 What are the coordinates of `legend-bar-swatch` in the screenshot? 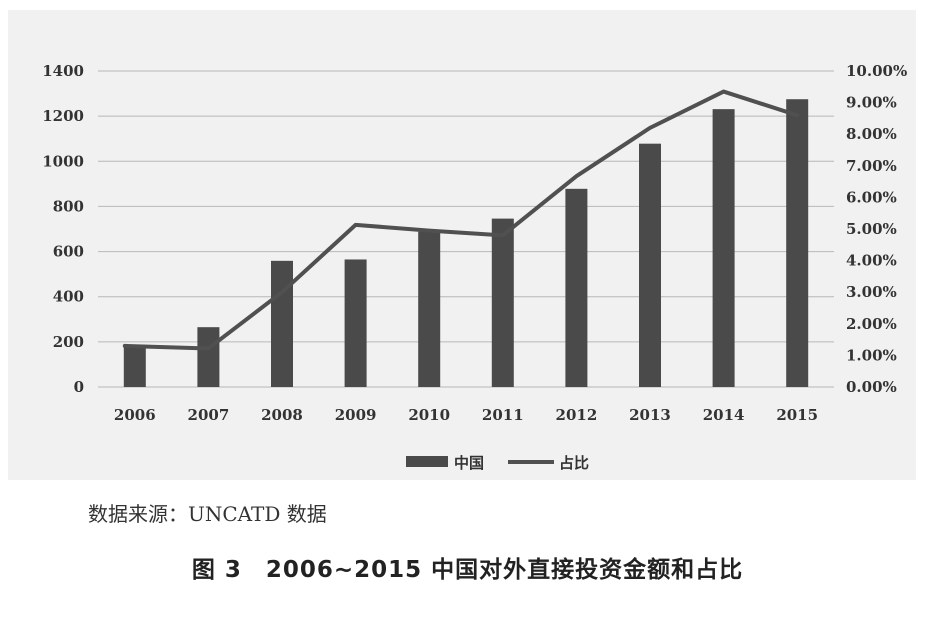 It's located at (427, 461).